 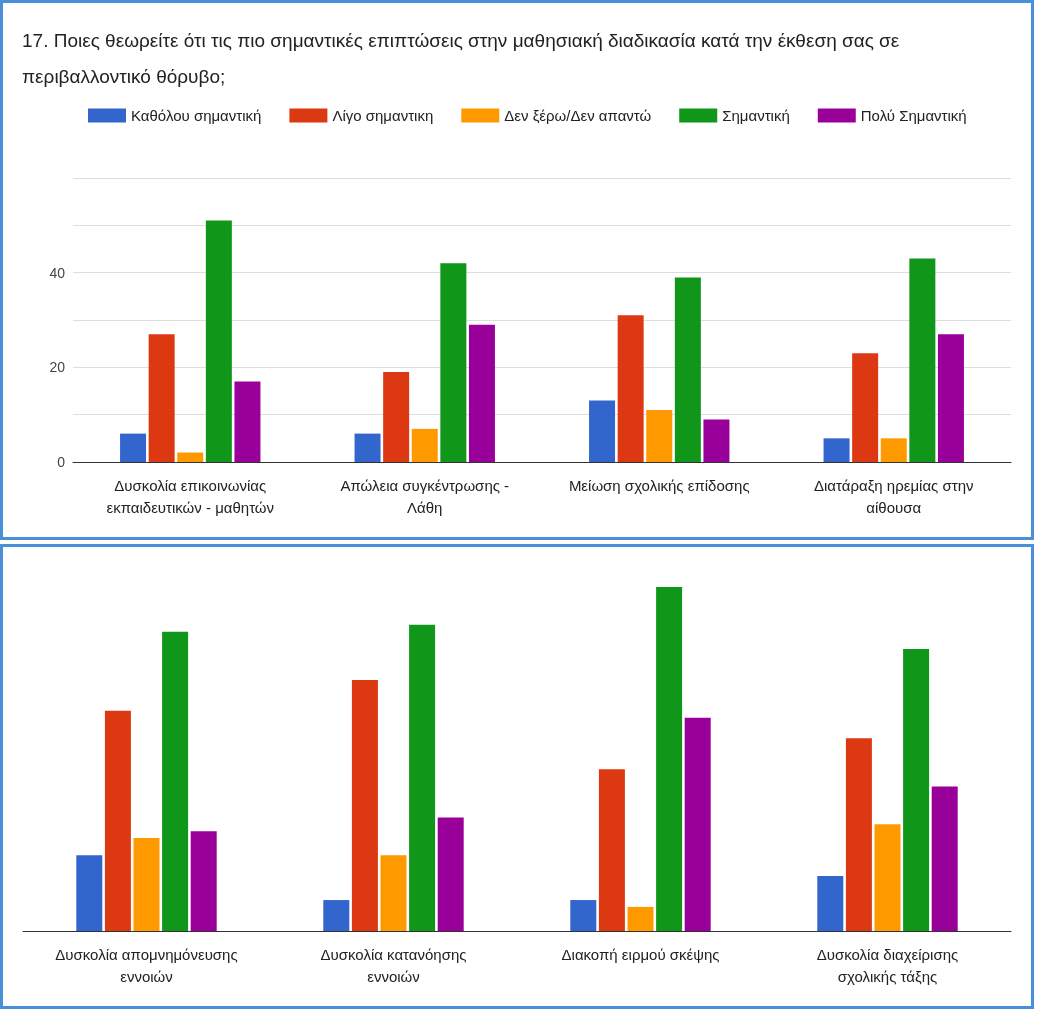 I want to click on y-tick-label: 0, so click(x=61, y=462).